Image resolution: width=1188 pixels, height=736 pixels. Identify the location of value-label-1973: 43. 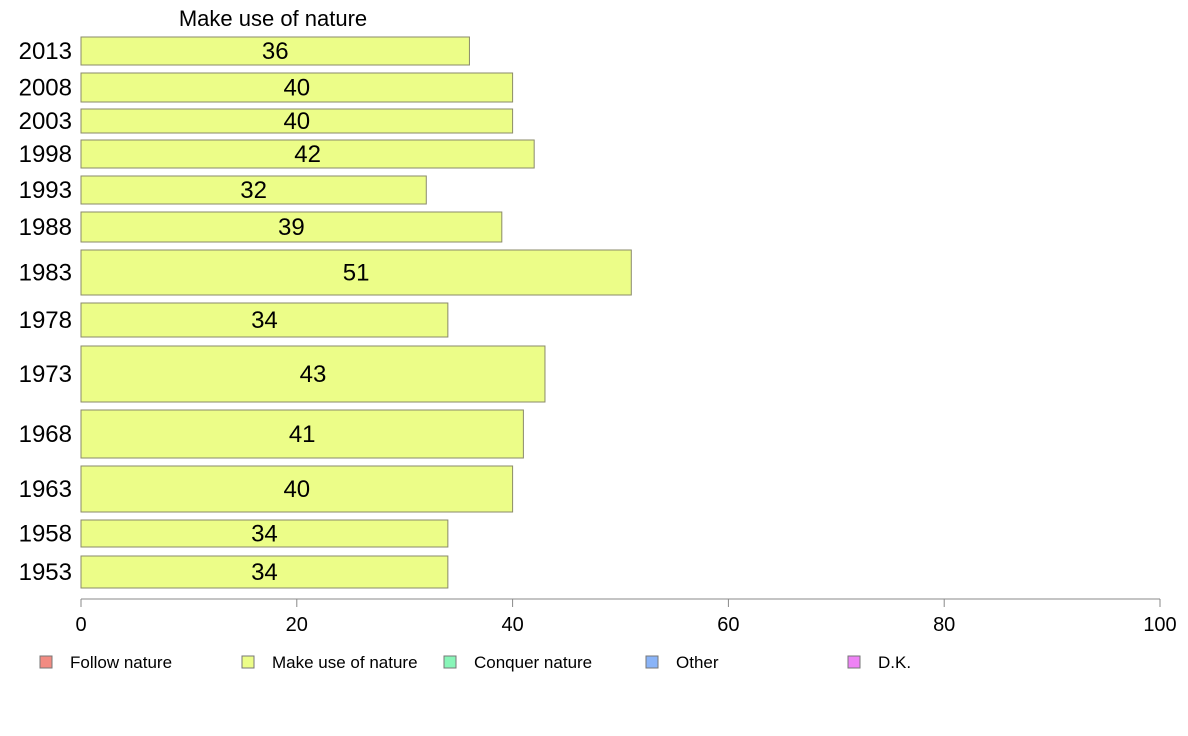
(313, 374).